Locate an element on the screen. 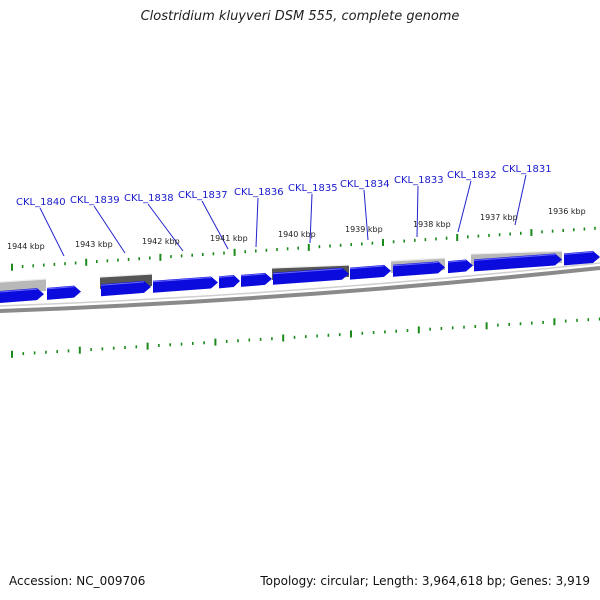 The image size is (600, 600). kbp-label: 1942 kbp is located at coordinates (161, 241).